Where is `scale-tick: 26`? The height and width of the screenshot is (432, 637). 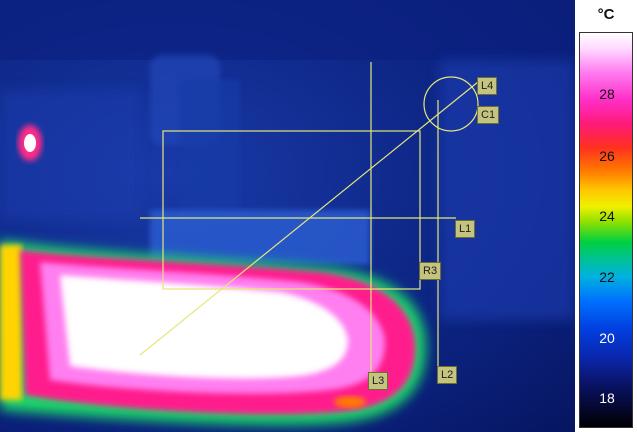 scale-tick: 26 is located at coordinates (607, 156).